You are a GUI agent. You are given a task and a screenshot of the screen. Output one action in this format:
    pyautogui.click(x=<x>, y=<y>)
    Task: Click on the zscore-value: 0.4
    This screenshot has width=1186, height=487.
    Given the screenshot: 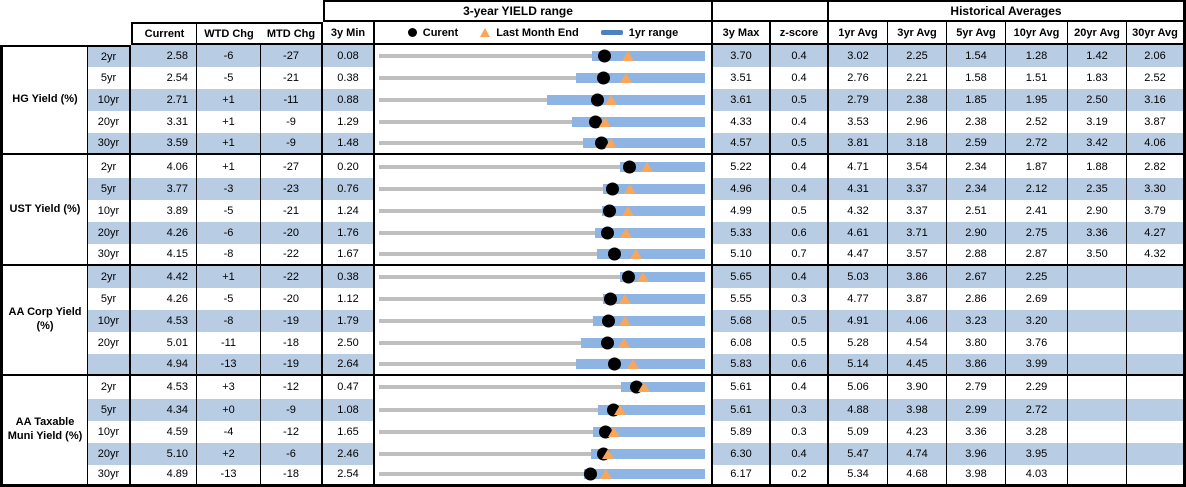 What is the action you would take?
    pyautogui.click(x=800, y=387)
    